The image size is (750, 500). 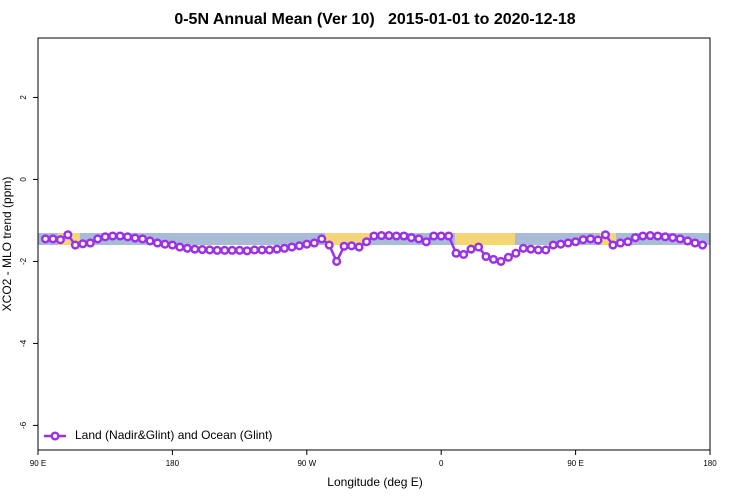 I want to click on x-tick-label: 0, so click(x=441, y=463).